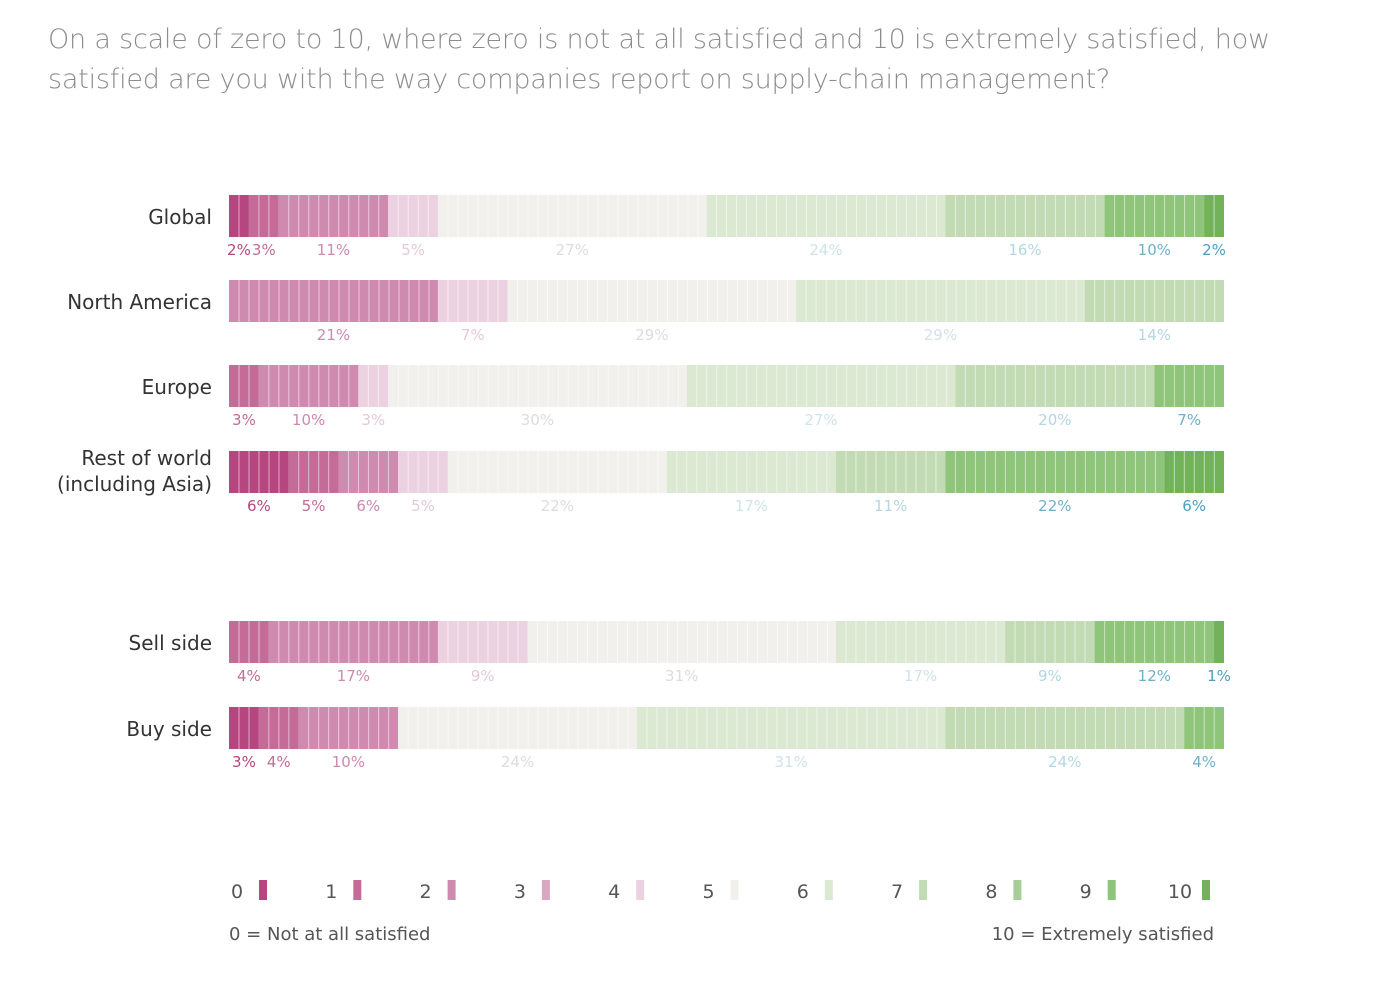 The image size is (1398, 985). I want to click on bar-row: Sell side 4% 17% 9% 31% 17% 9% 12% 1%, so click(680, 653).